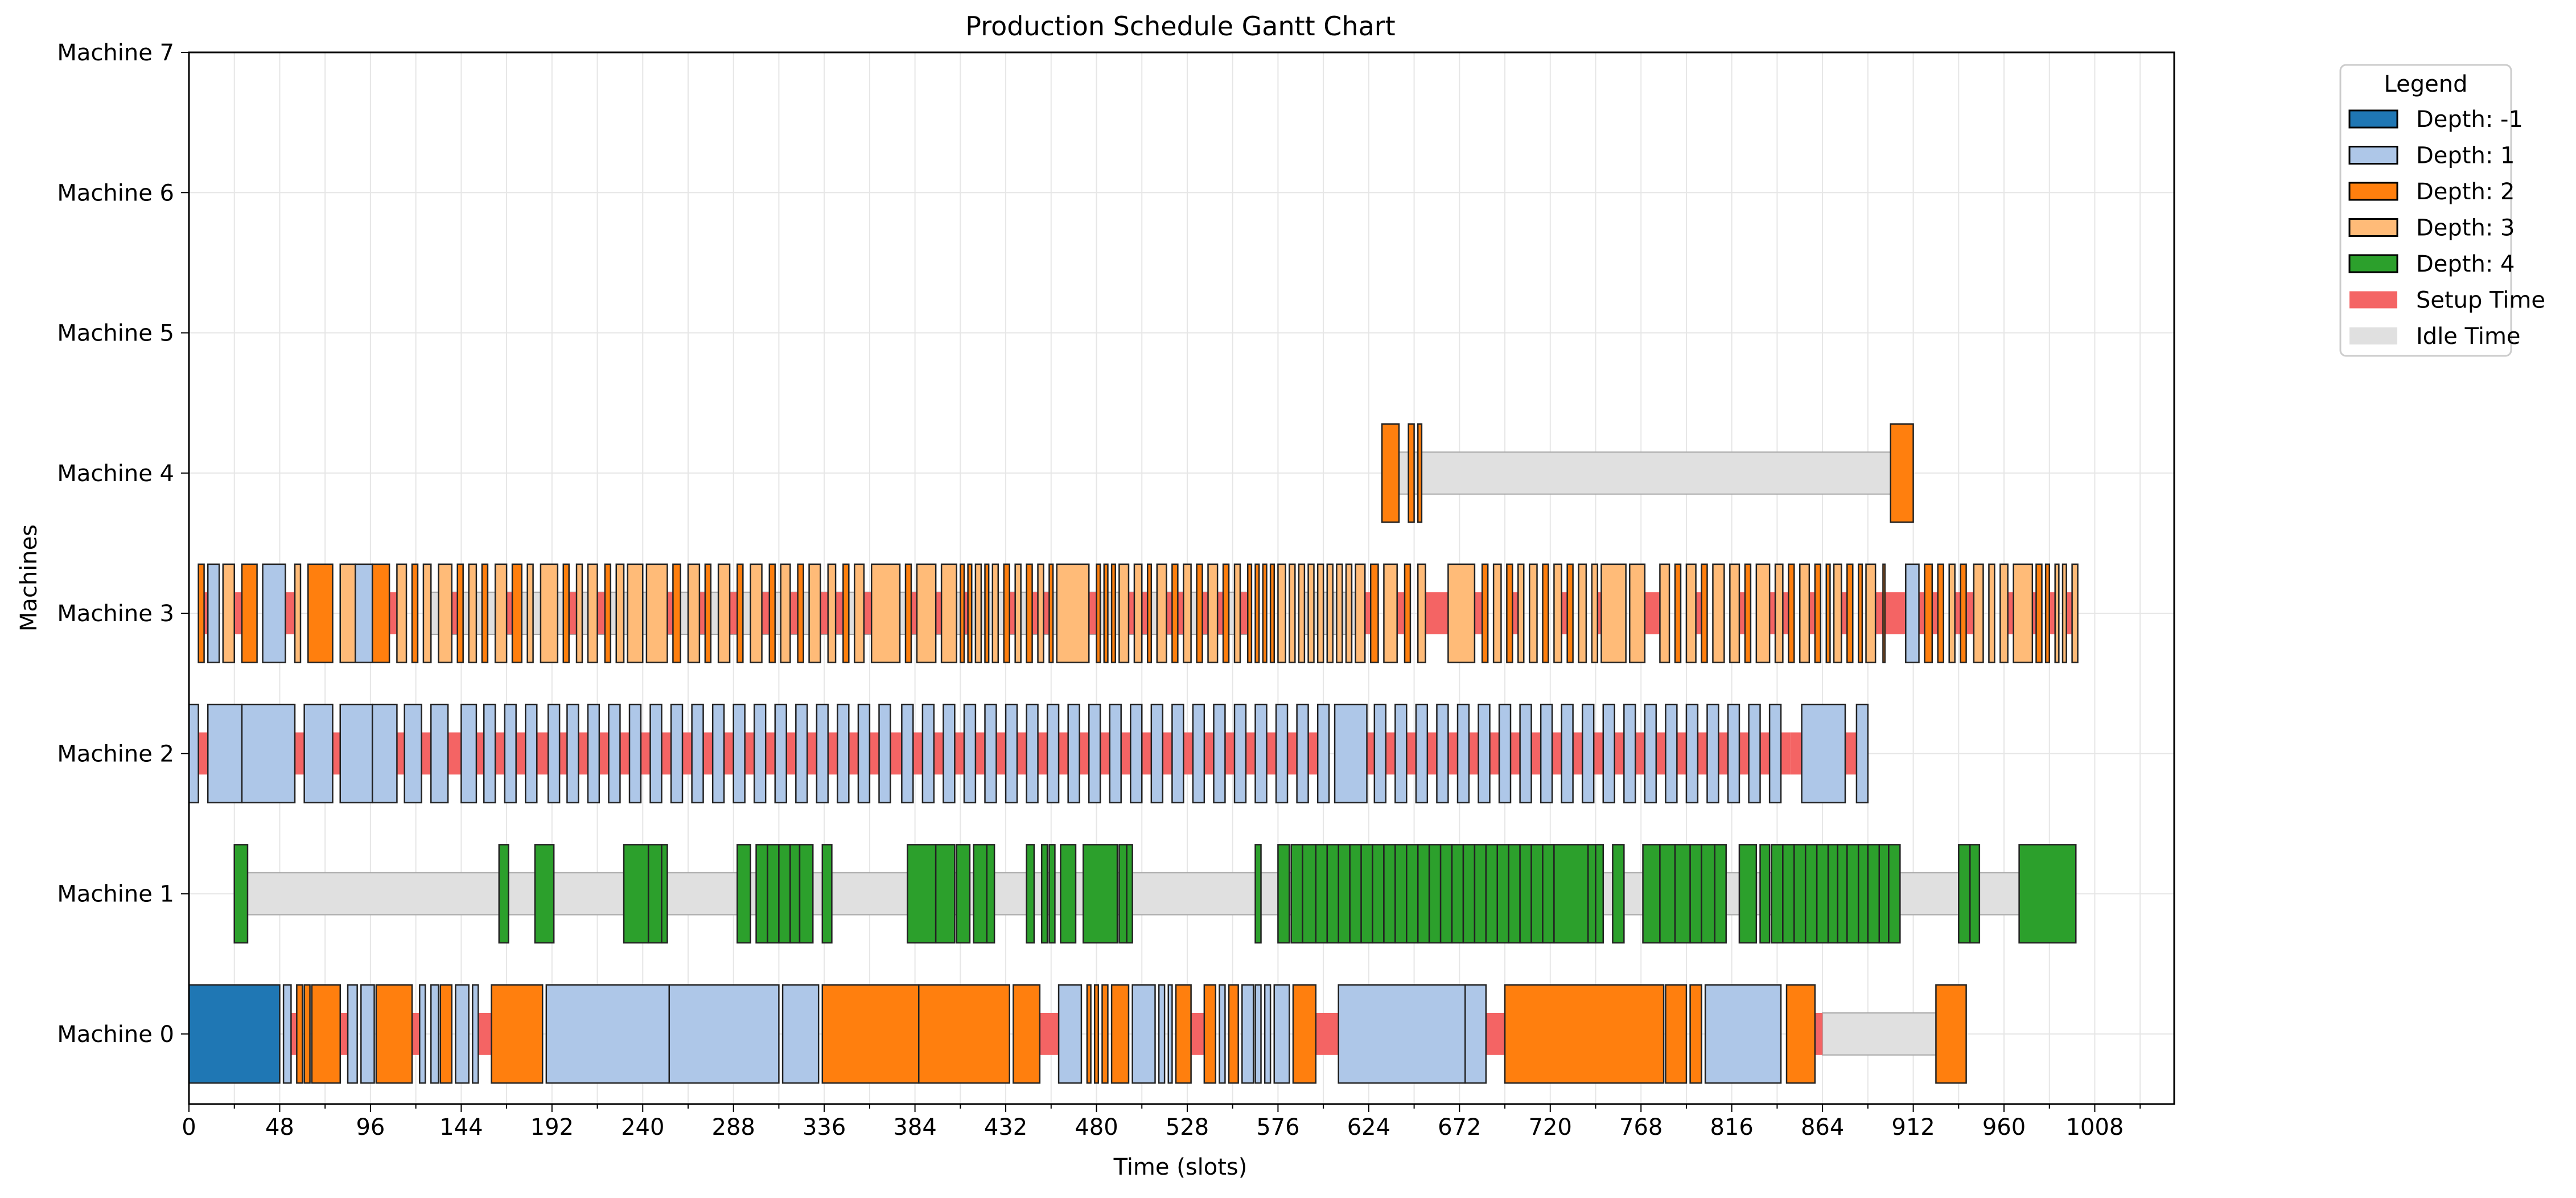 The width and height of the screenshot is (2576, 1198). I want to click on x-tick-label: 816, so click(1732, 1127).